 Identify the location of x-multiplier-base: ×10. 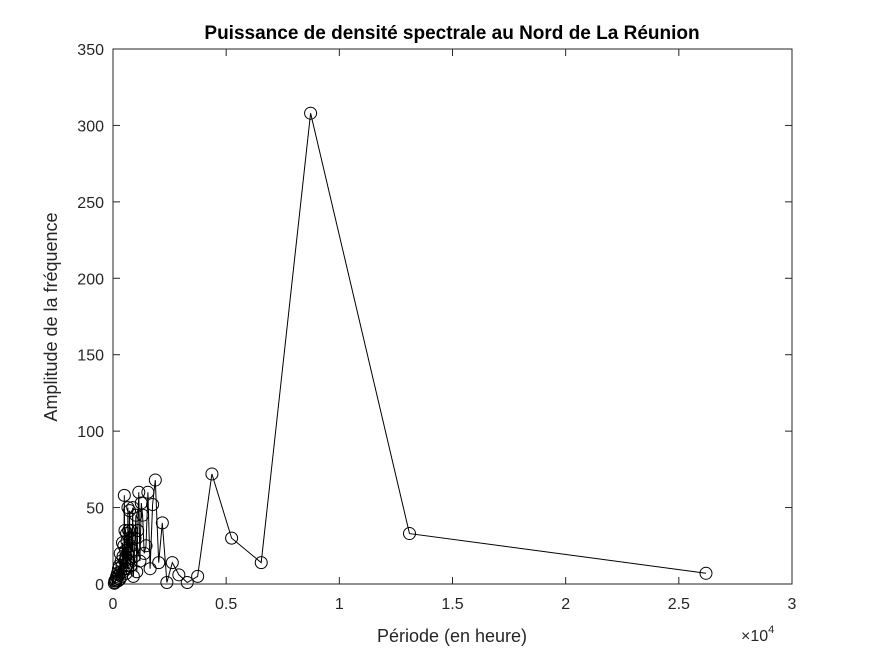
(754, 636).